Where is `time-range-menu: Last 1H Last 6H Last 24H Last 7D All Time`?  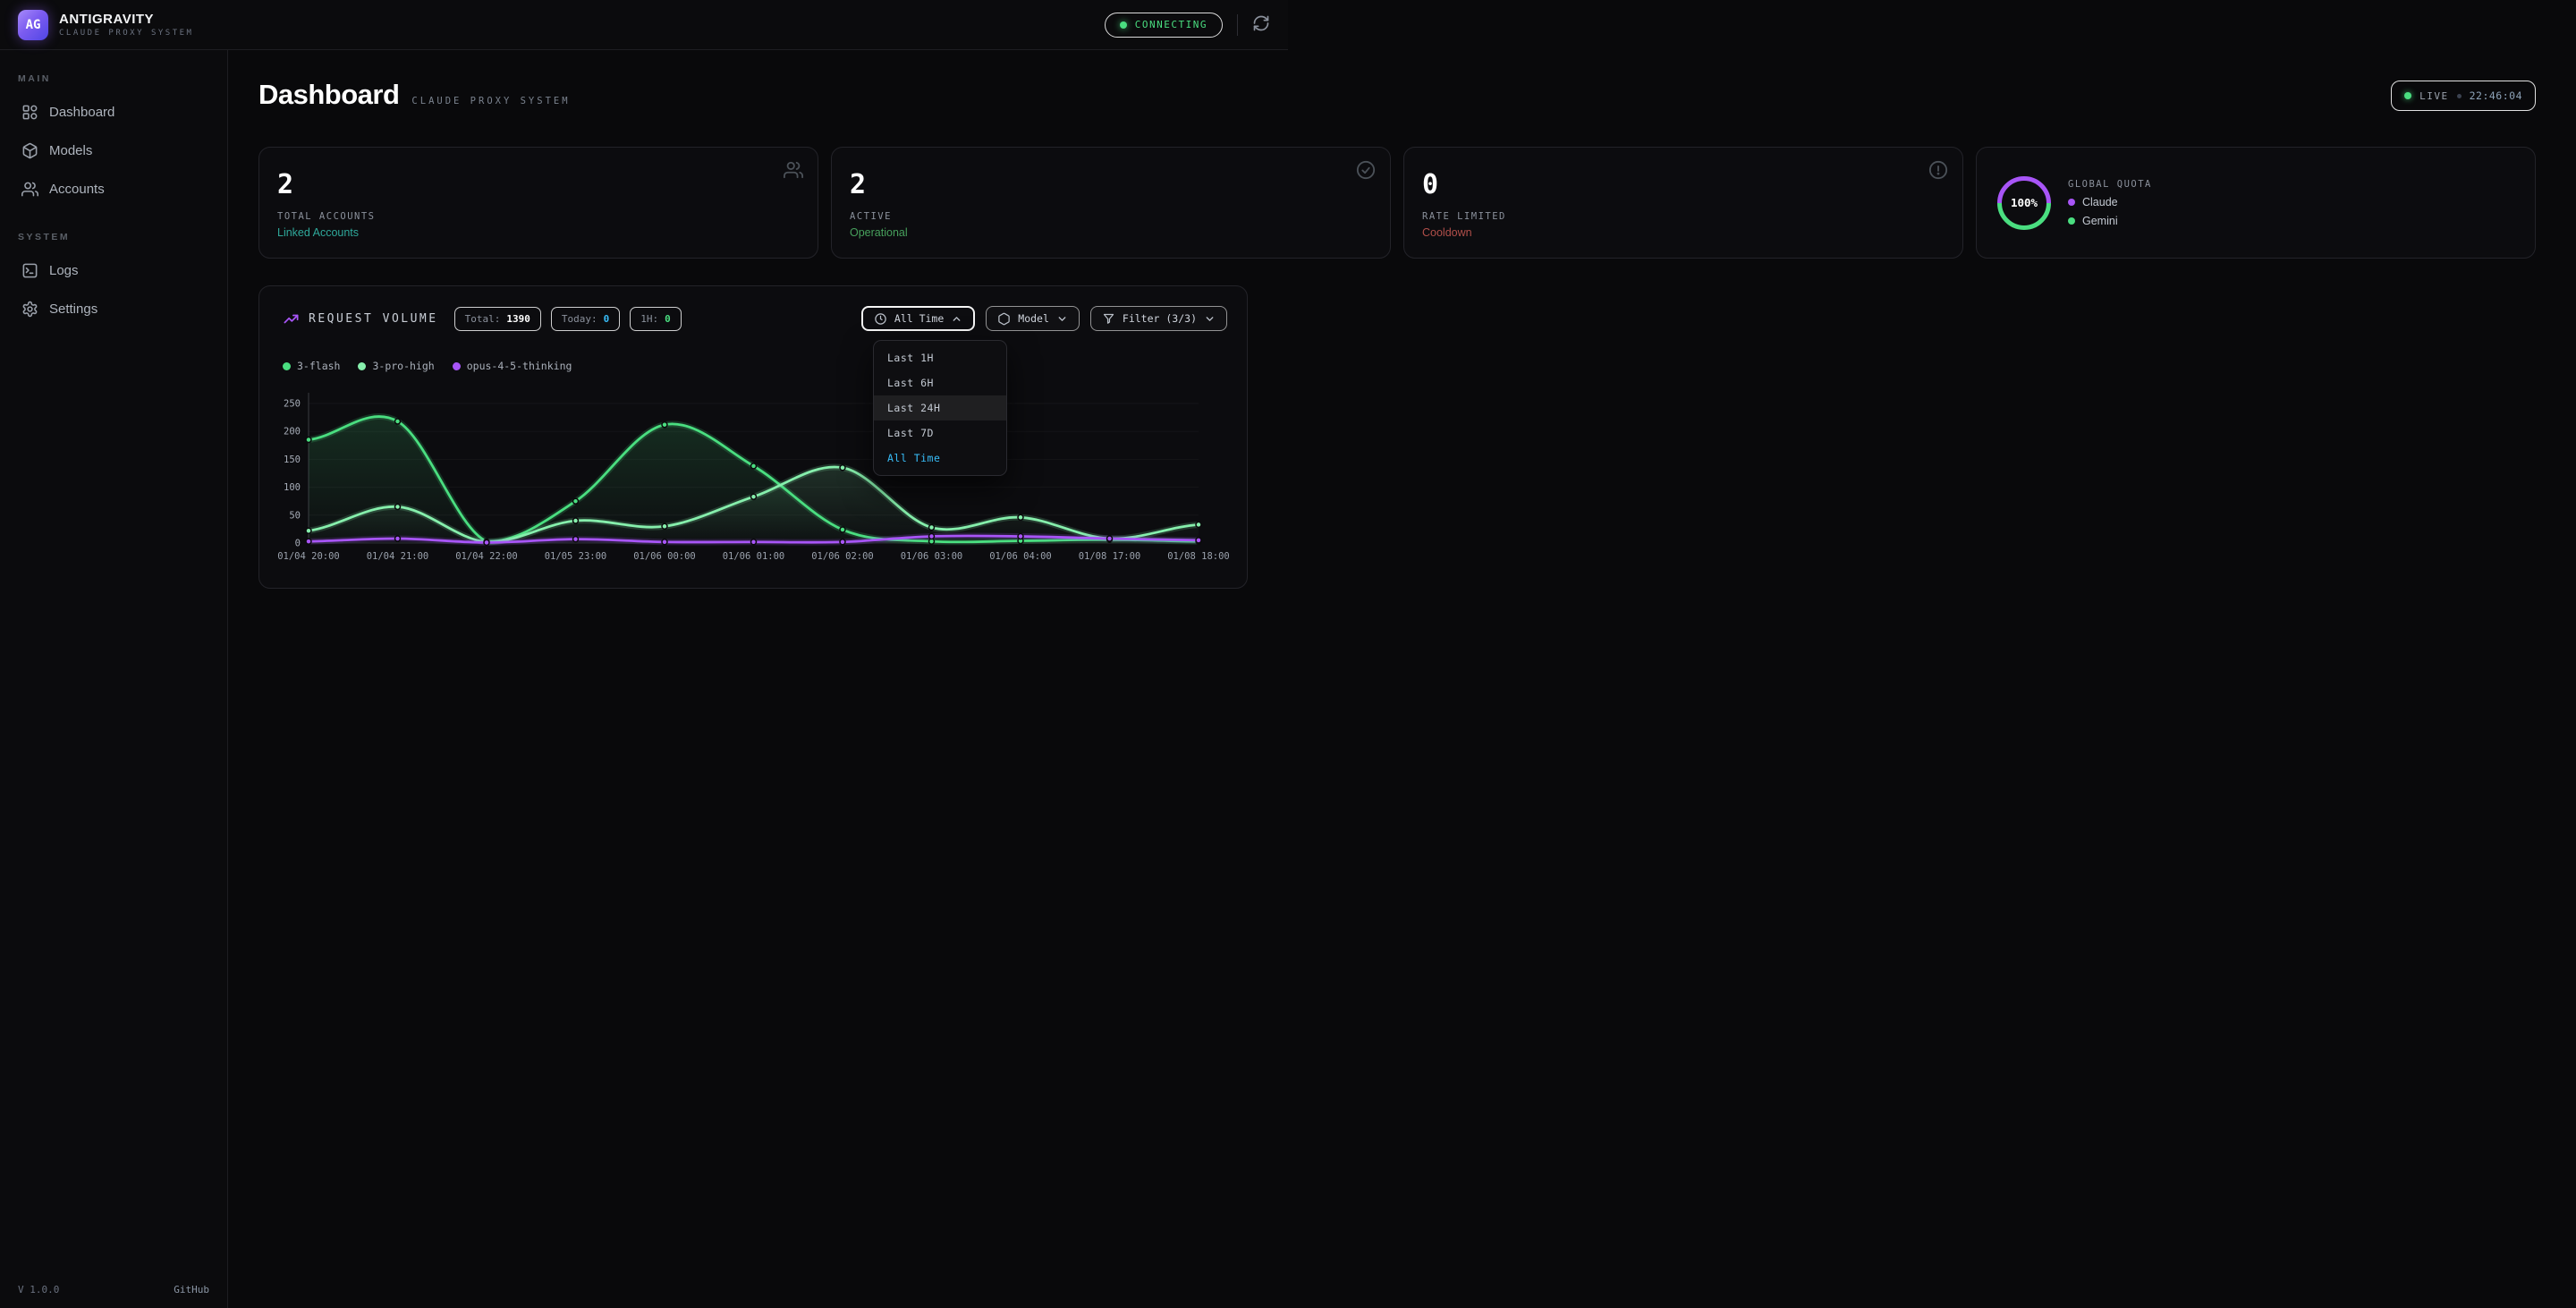
time-range-menu: Last 1H Last 6H Last 24H Last 7D All Time is located at coordinates (940, 408).